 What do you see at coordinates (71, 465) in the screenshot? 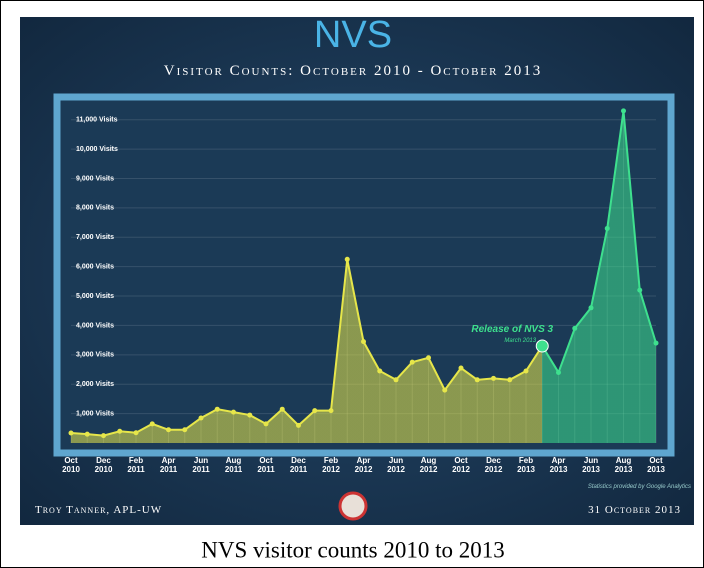
I see `x-tick-label: Oct 2010` at bounding box center [71, 465].